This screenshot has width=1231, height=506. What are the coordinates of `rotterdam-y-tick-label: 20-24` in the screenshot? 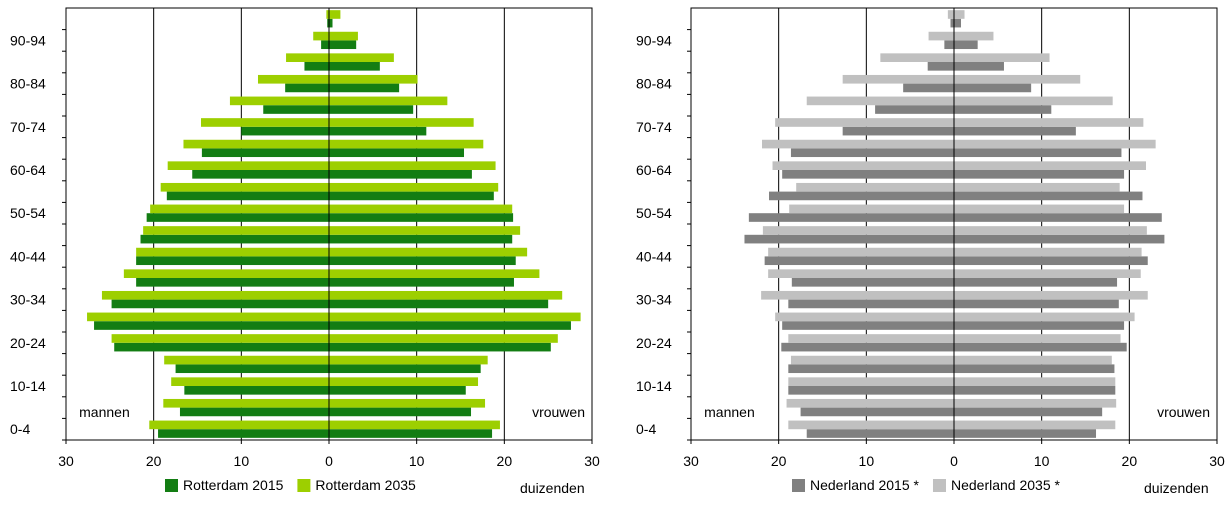 It's located at (28, 343).